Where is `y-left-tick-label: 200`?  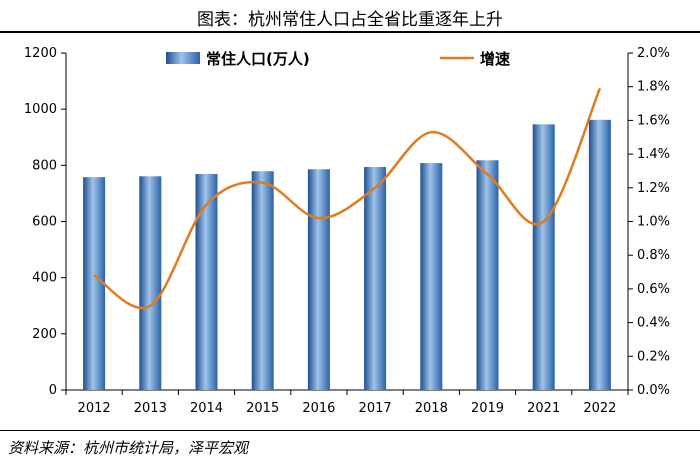
y-left-tick-label: 200 is located at coordinates (44, 334).